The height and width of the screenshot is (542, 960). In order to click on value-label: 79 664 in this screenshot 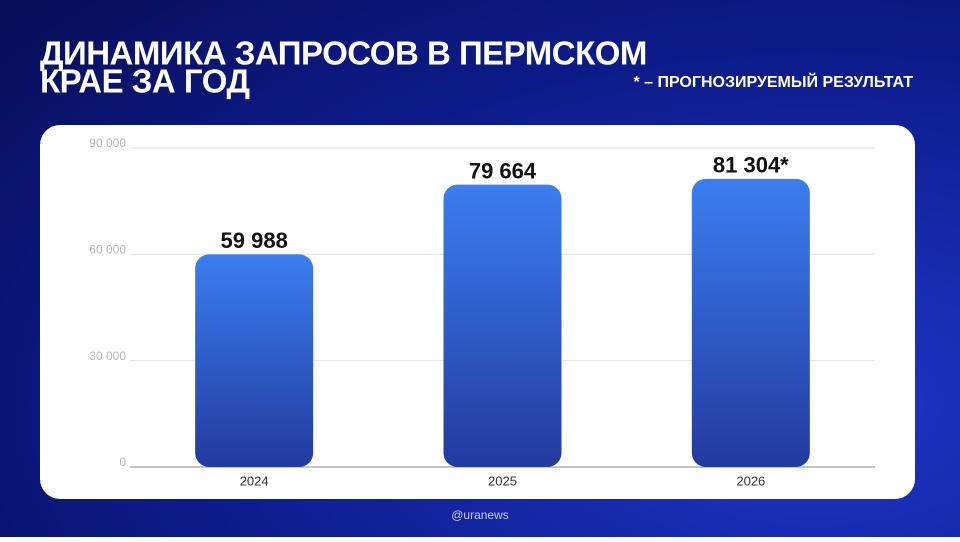, I will do `click(503, 170)`.